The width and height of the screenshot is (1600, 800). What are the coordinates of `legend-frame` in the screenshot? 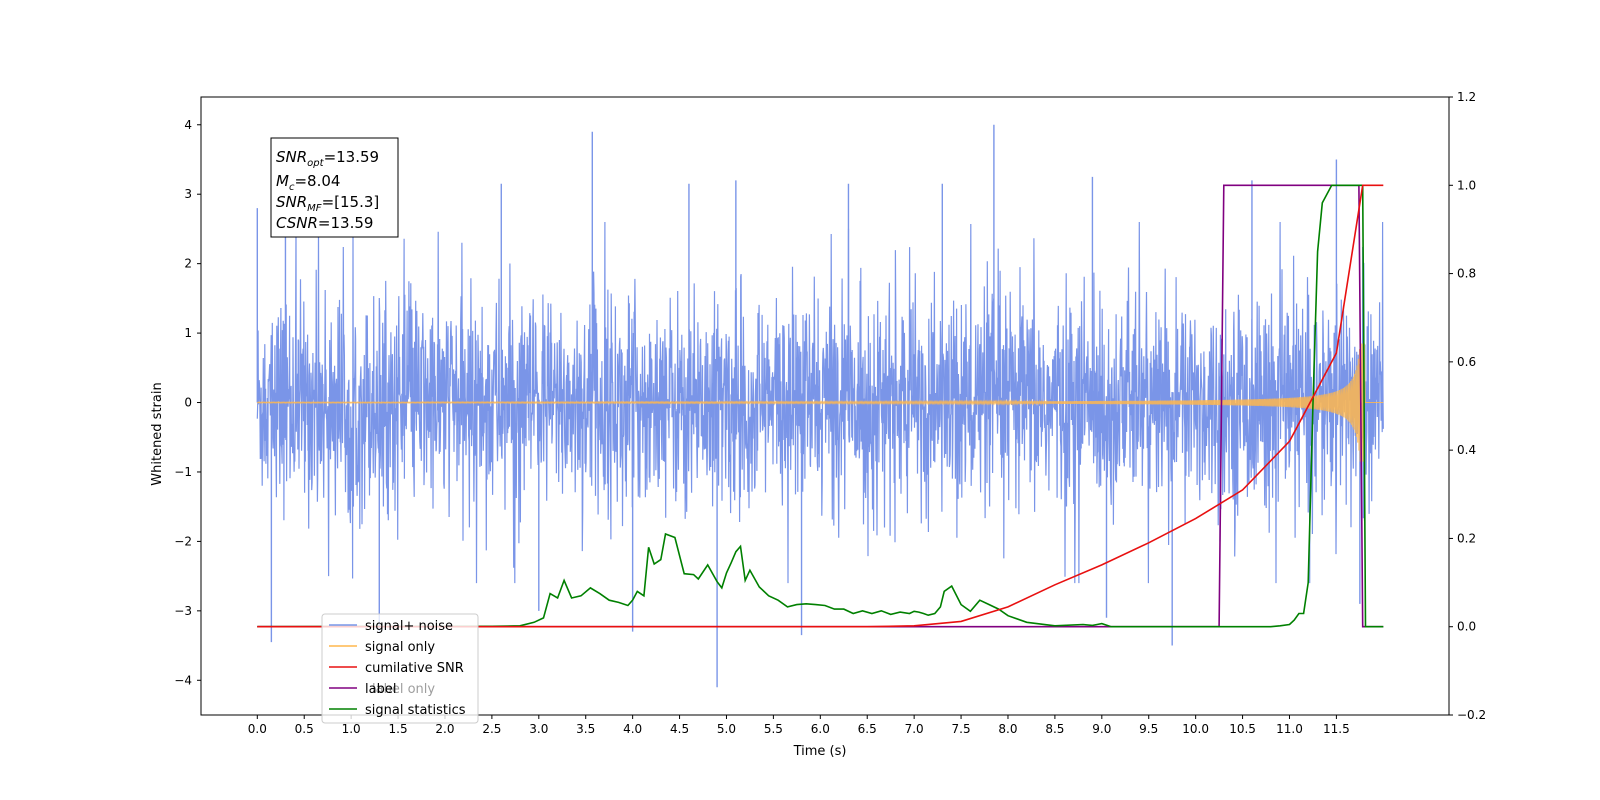 It's located at (400, 668).